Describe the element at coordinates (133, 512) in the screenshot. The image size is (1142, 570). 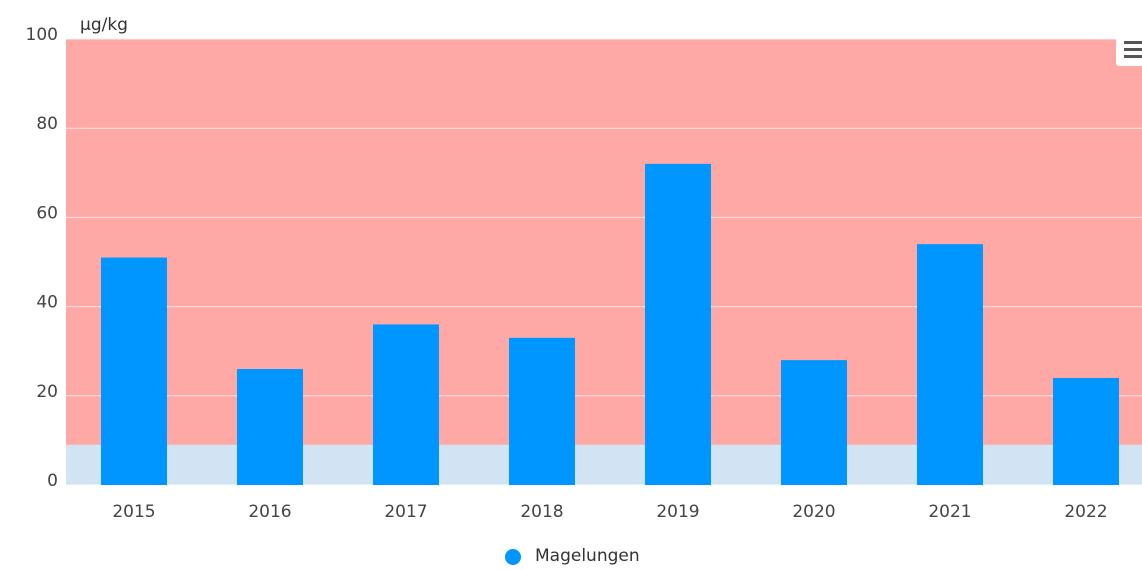
I see `x-tick-label: 2015` at that location.